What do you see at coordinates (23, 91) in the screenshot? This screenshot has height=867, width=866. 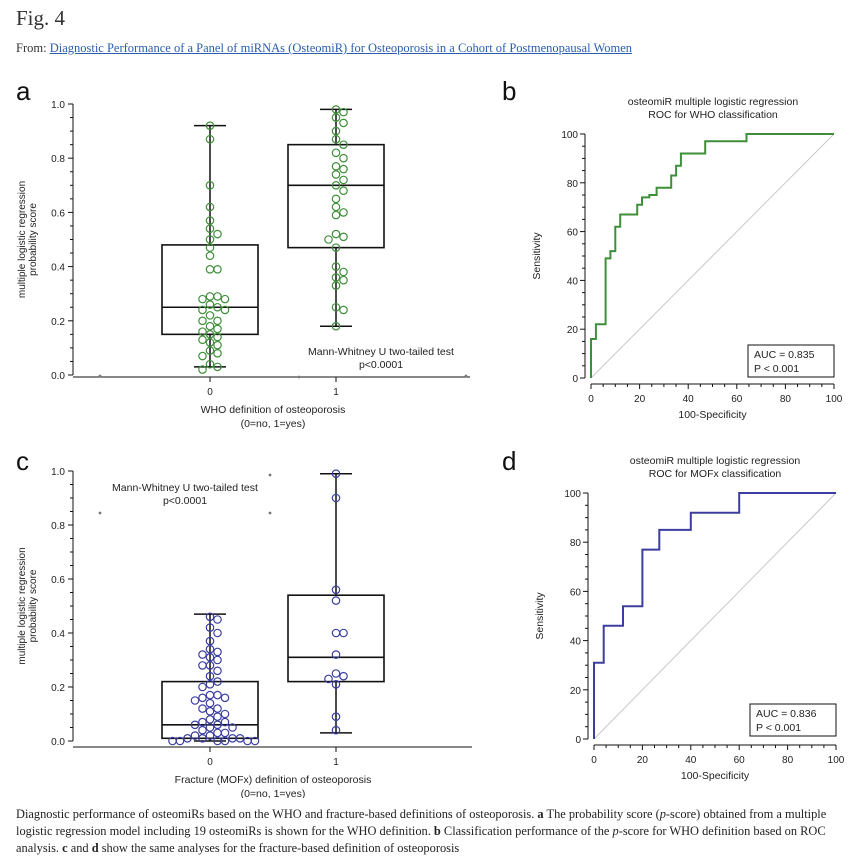 I see `panel-letter: a` at bounding box center [23, 91].